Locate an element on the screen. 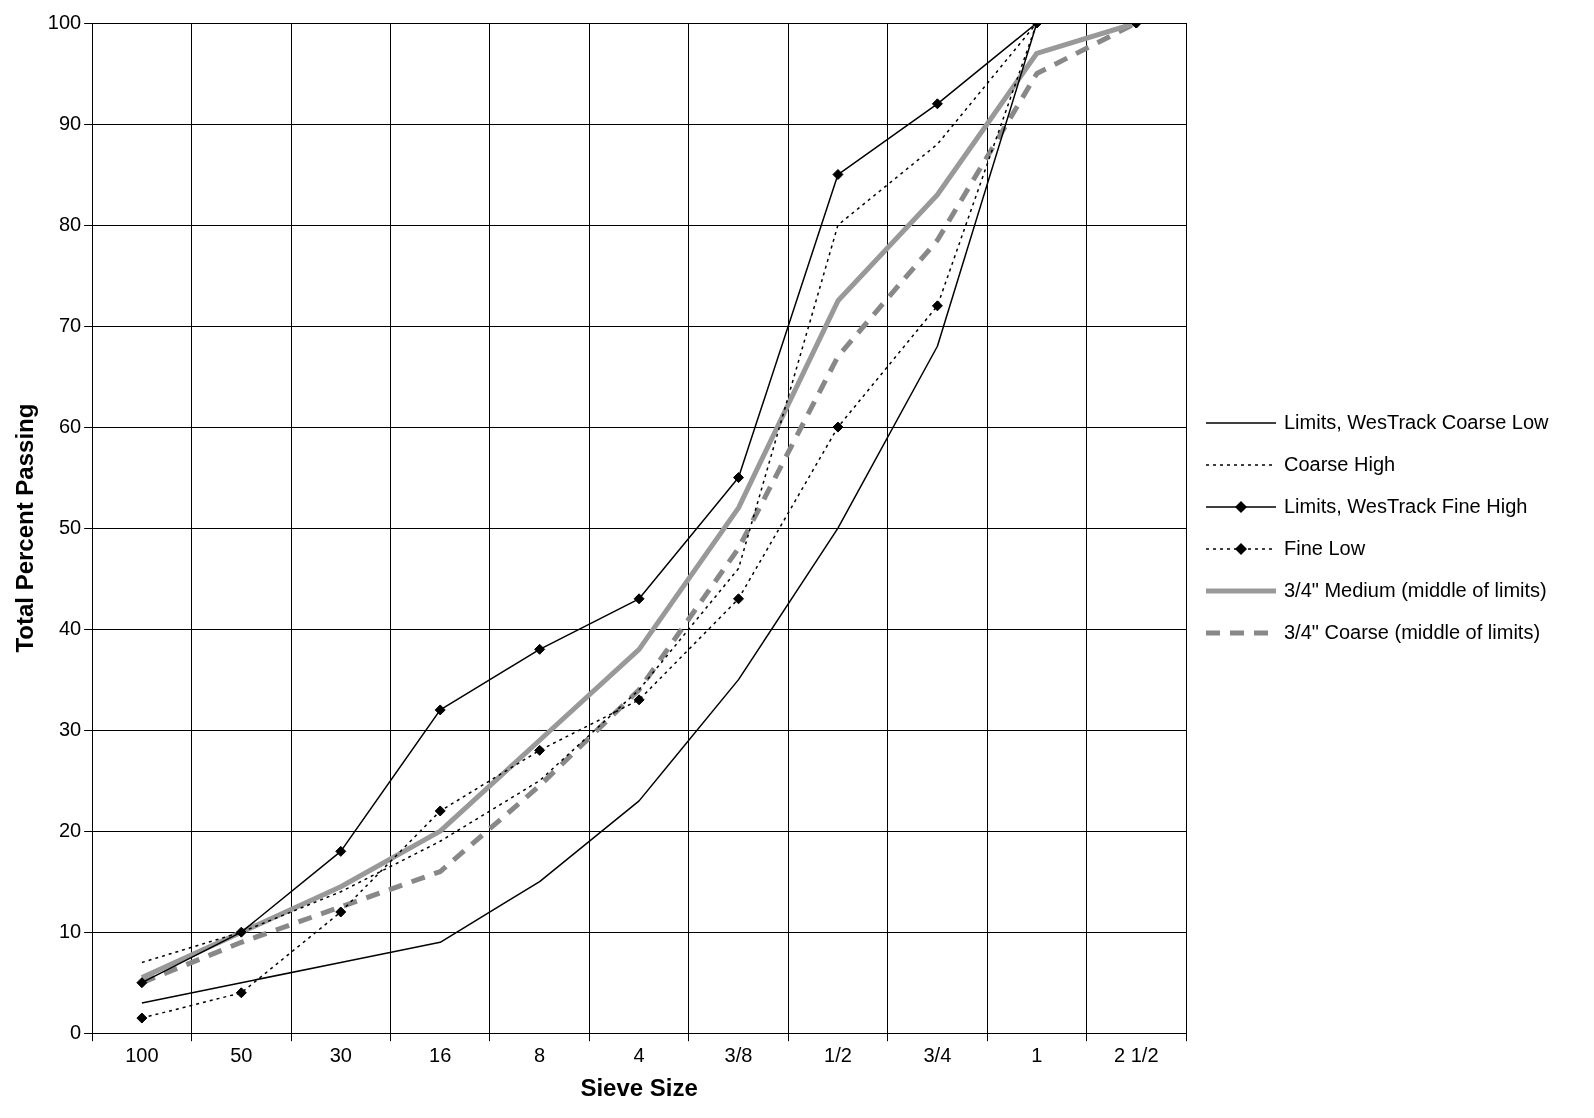 This screenshot has height=1118, width=1594. x-tick-label: 50 is located at coordinates (241, 1054).